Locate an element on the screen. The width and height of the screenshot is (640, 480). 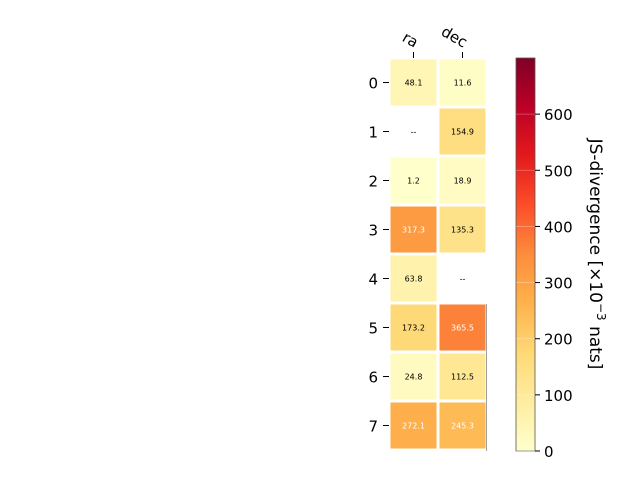
y-tick-label: 4 is located at coordinates (373, 280).